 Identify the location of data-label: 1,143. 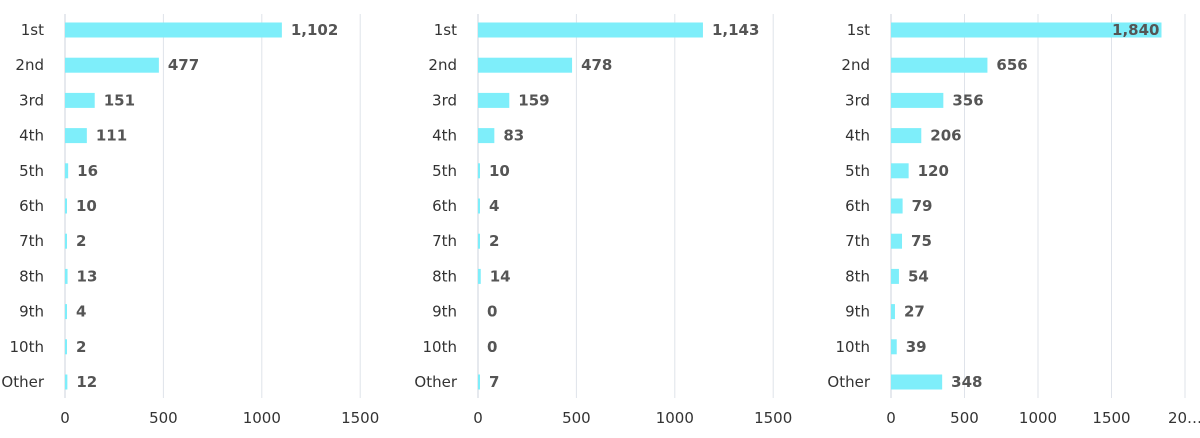
(735, 30).